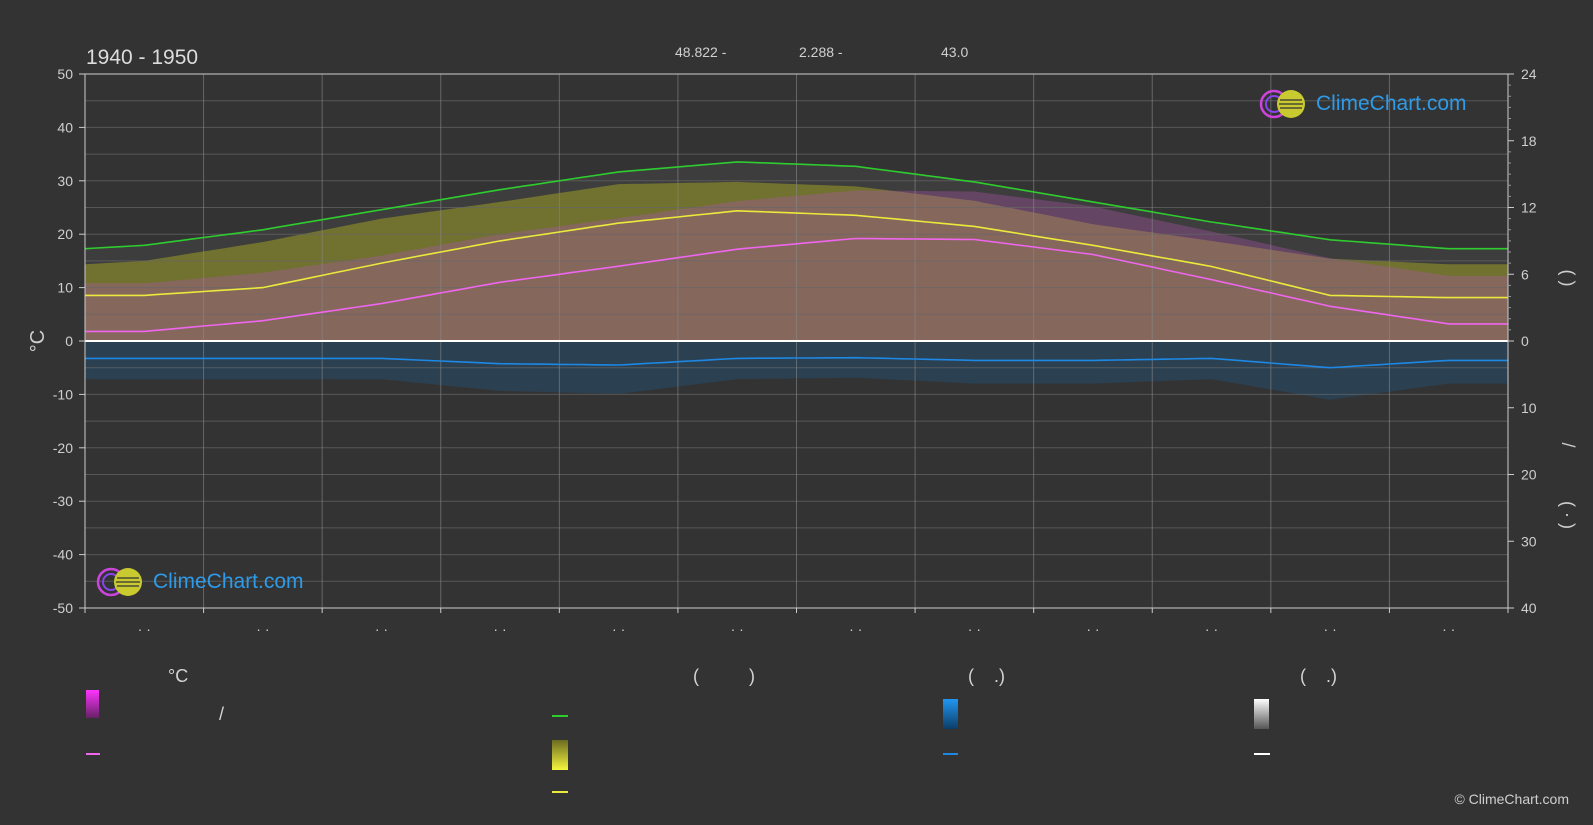  What do you see at coordinates (1318, 676) in the screenshot?
I see `legend-snow-heading: ( .)` at bounding box center [1318, 676].